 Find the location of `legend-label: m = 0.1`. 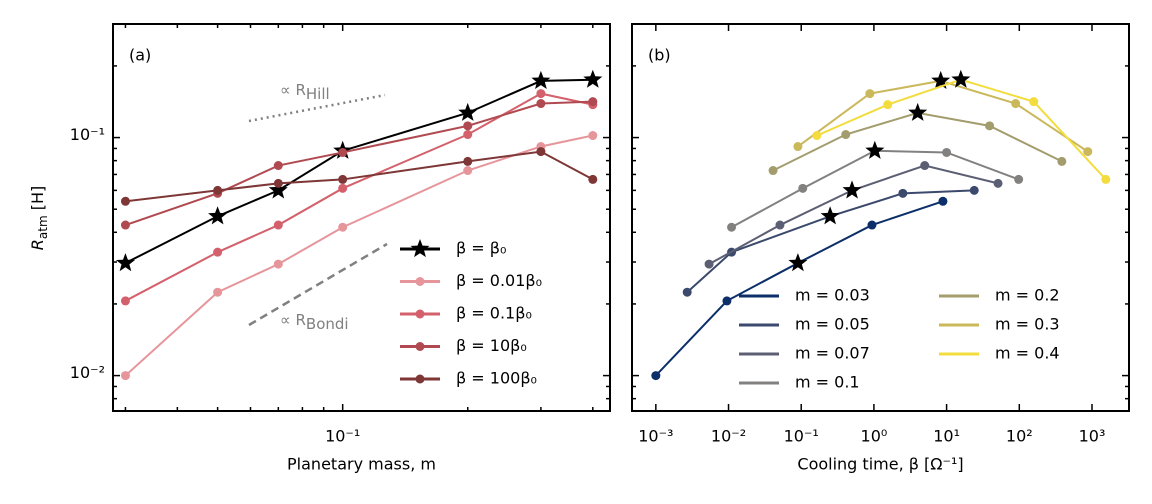

legend-label: m = 0.1 is located at coordinates (827, 382).